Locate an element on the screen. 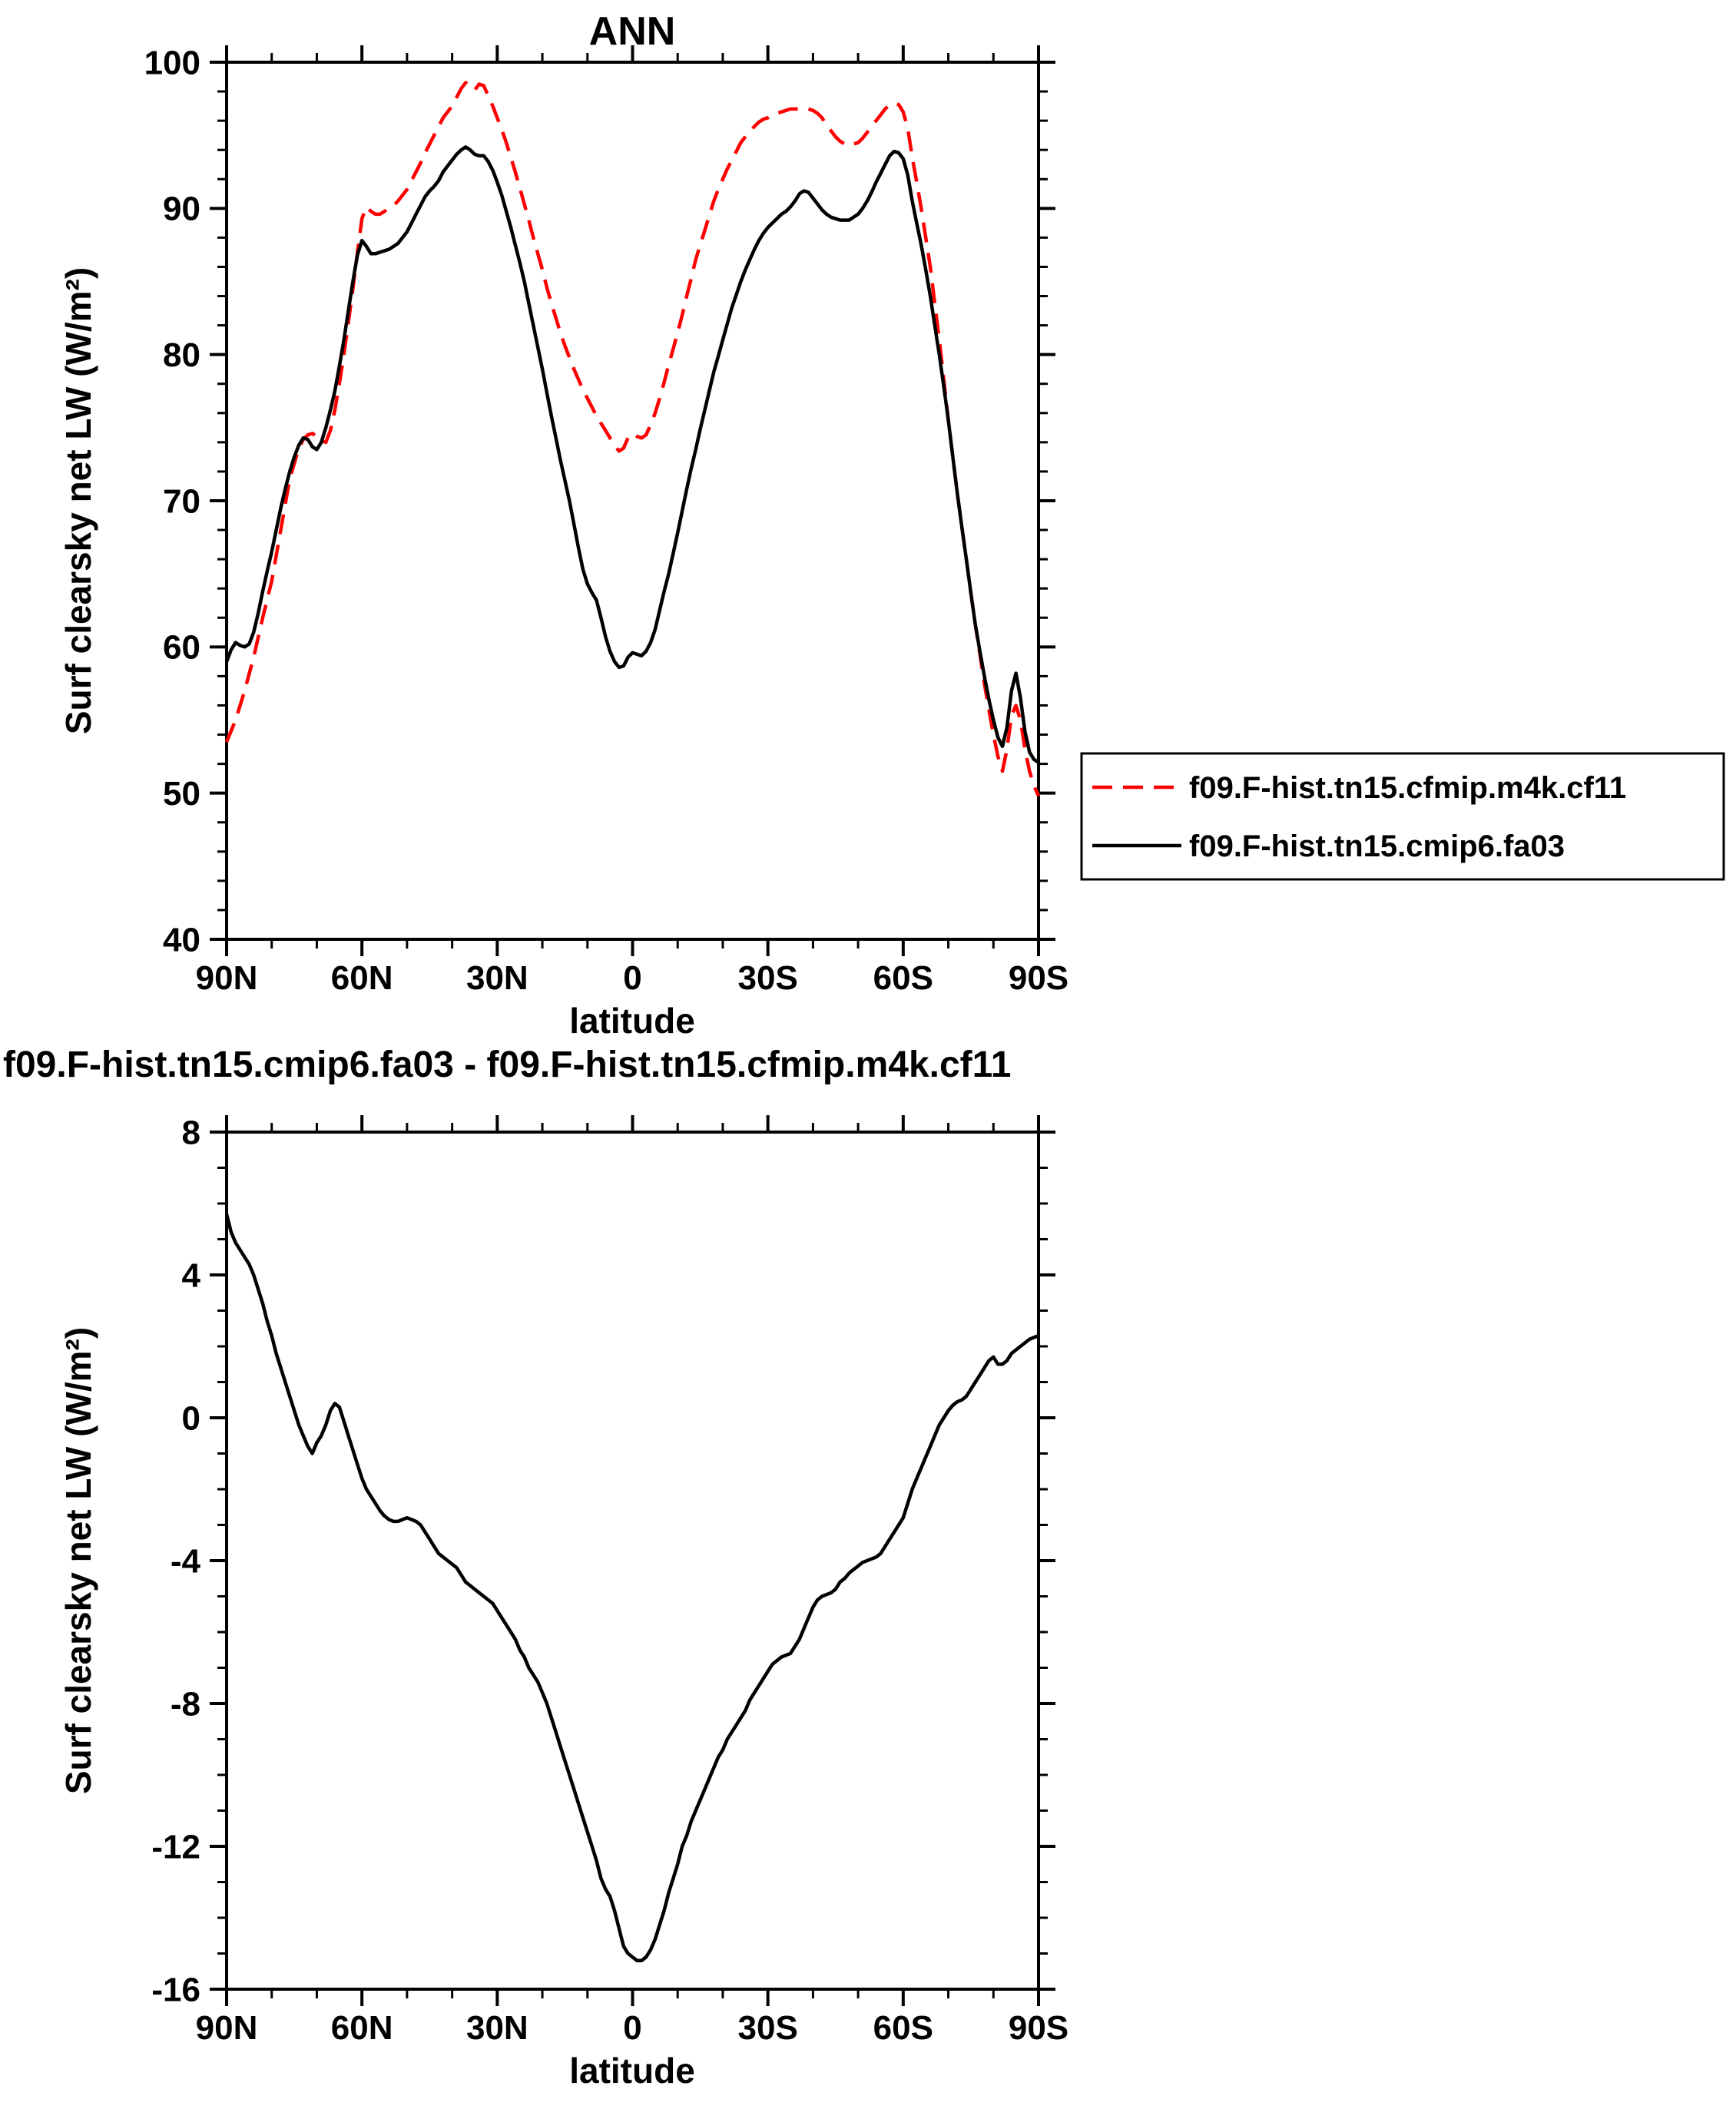 The width and height of the screenshot is (1736, 2109). y-tick-label: -12 is located at coordinates (175, 1847).